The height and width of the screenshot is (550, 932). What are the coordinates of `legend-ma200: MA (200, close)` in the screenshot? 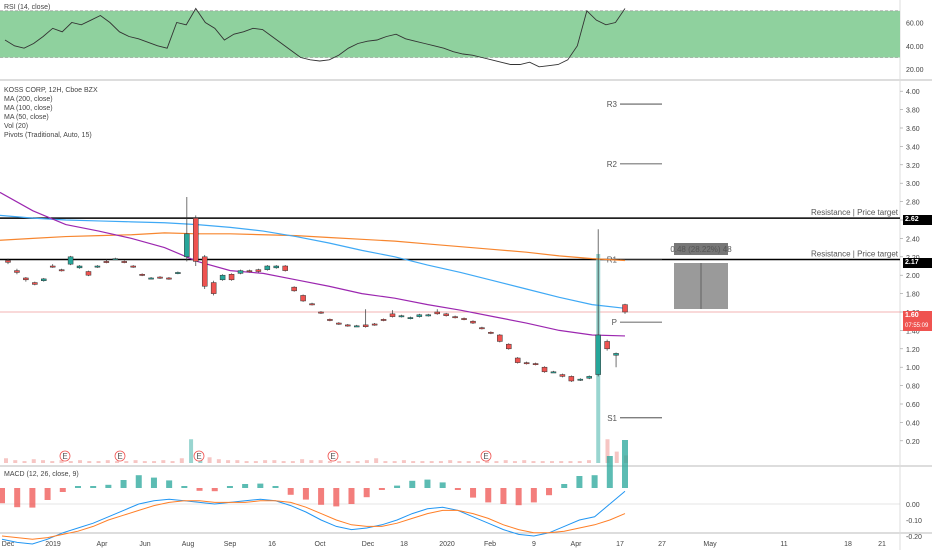 It's located at (51, 99).